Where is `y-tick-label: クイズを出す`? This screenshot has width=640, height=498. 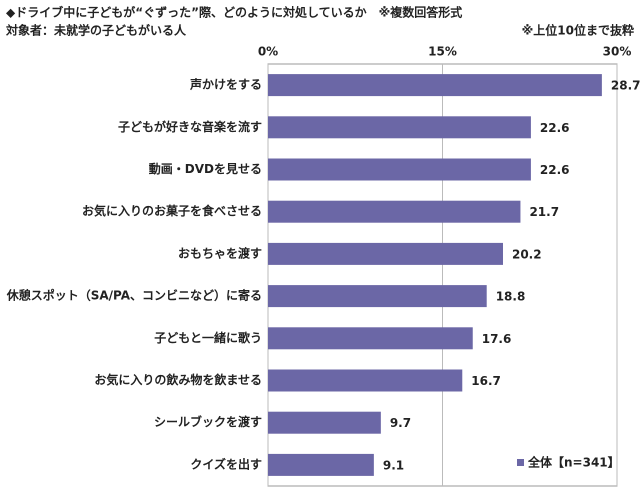
y-tick-label: クイズを出す is located at coordinates (226, 463).